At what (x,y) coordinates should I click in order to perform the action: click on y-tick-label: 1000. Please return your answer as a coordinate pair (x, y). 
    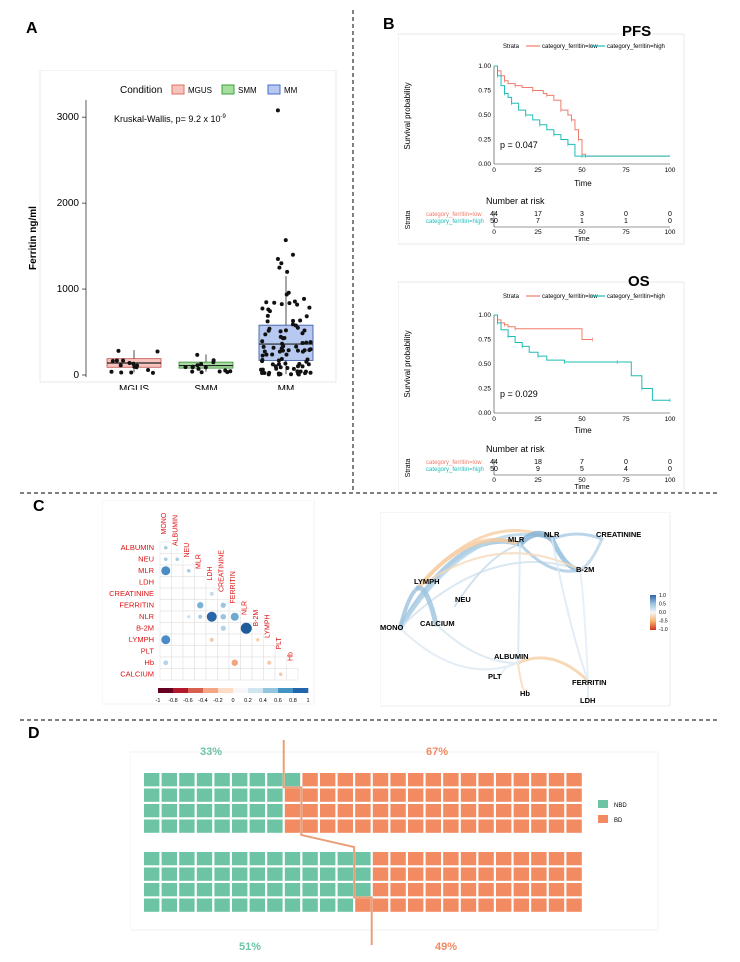
    Looking at the image, I should click on (68, 289).